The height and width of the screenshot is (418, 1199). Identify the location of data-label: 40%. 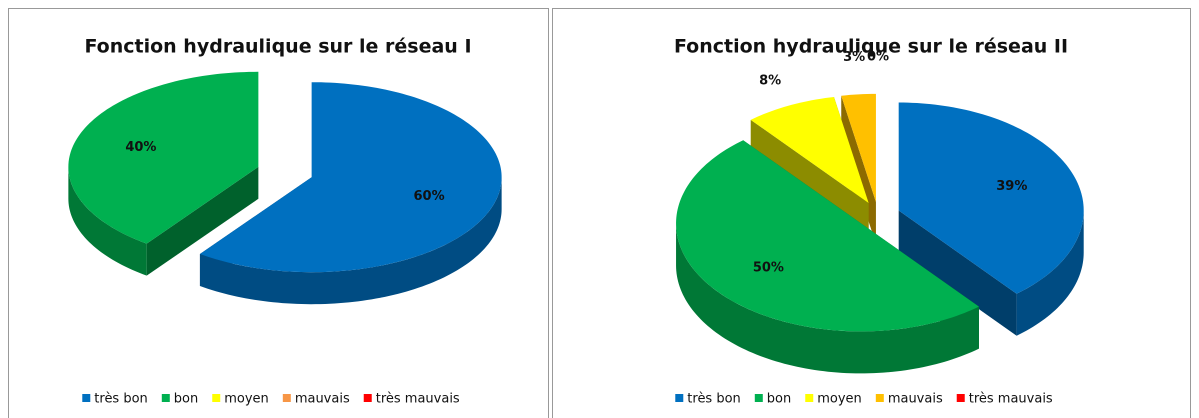
(140, 147).